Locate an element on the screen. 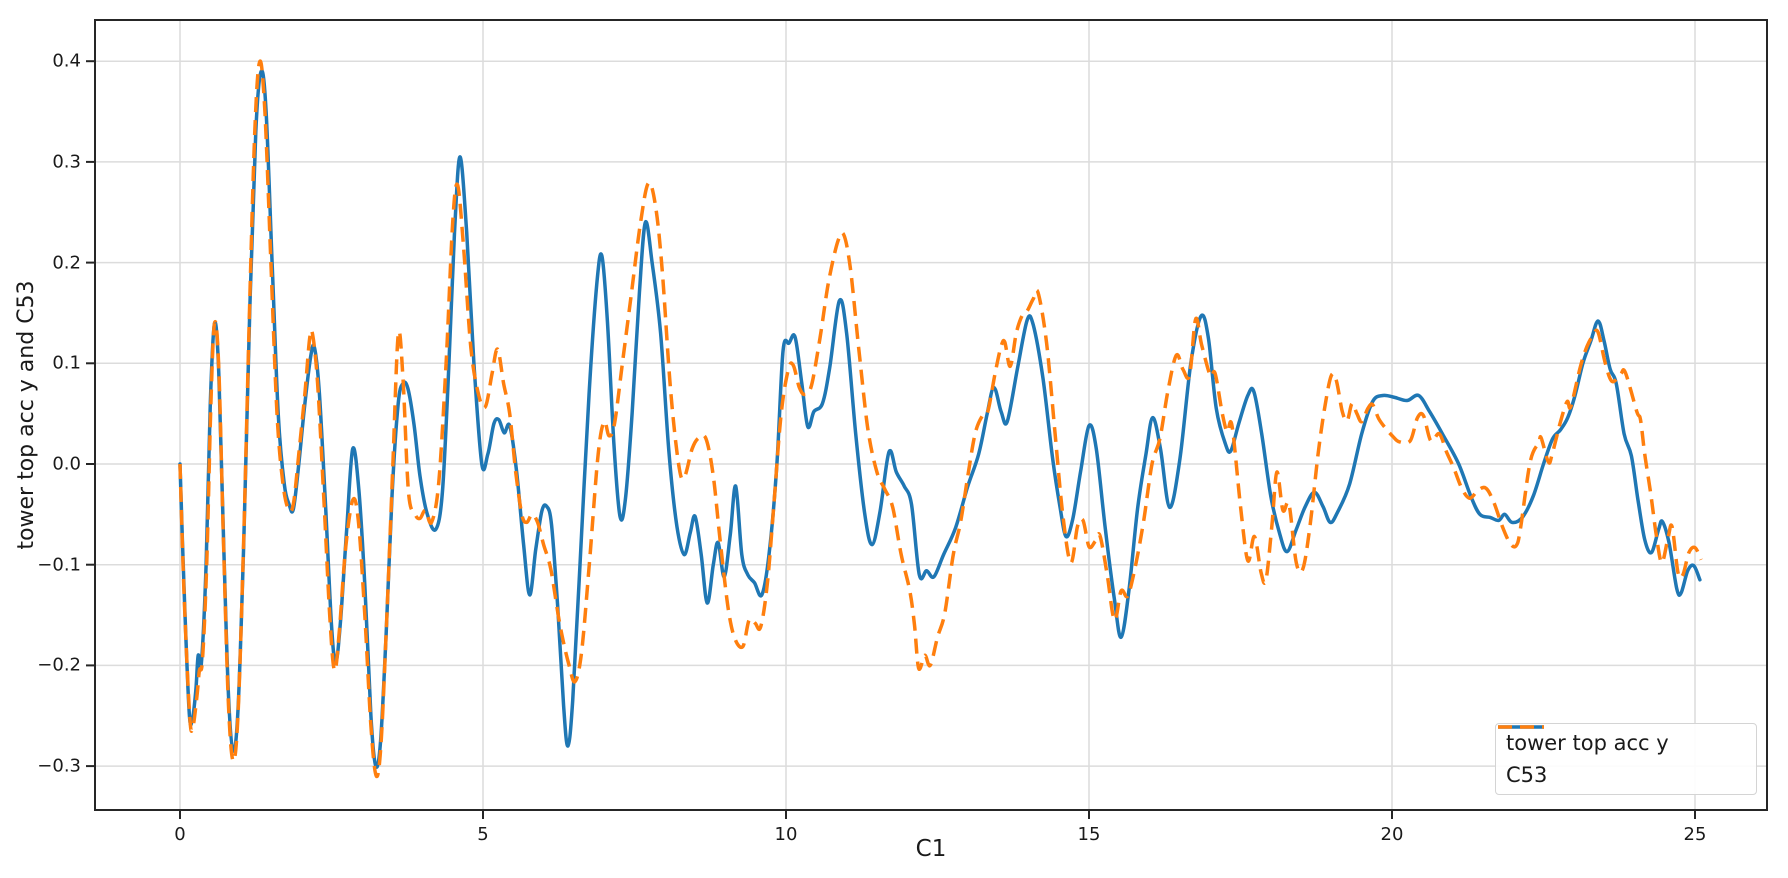 The width and height of the screenshot is (1788, 878). x-tick-label: 15 is located at coordinates (1089, 834).